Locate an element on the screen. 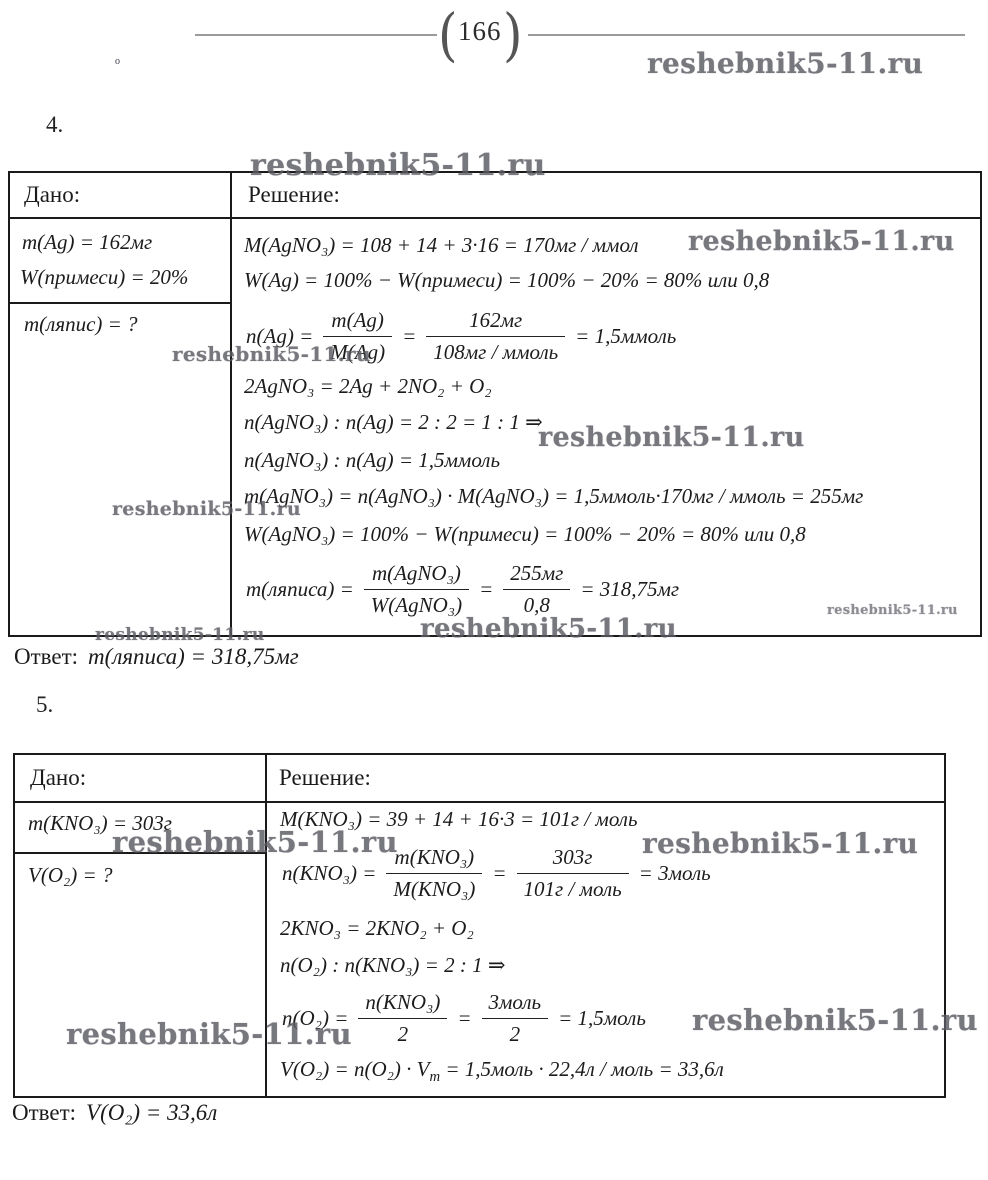 This screenshot has height=1180, width=988. fraction: 303г 101г / моль is located at coordinates (572, 873).